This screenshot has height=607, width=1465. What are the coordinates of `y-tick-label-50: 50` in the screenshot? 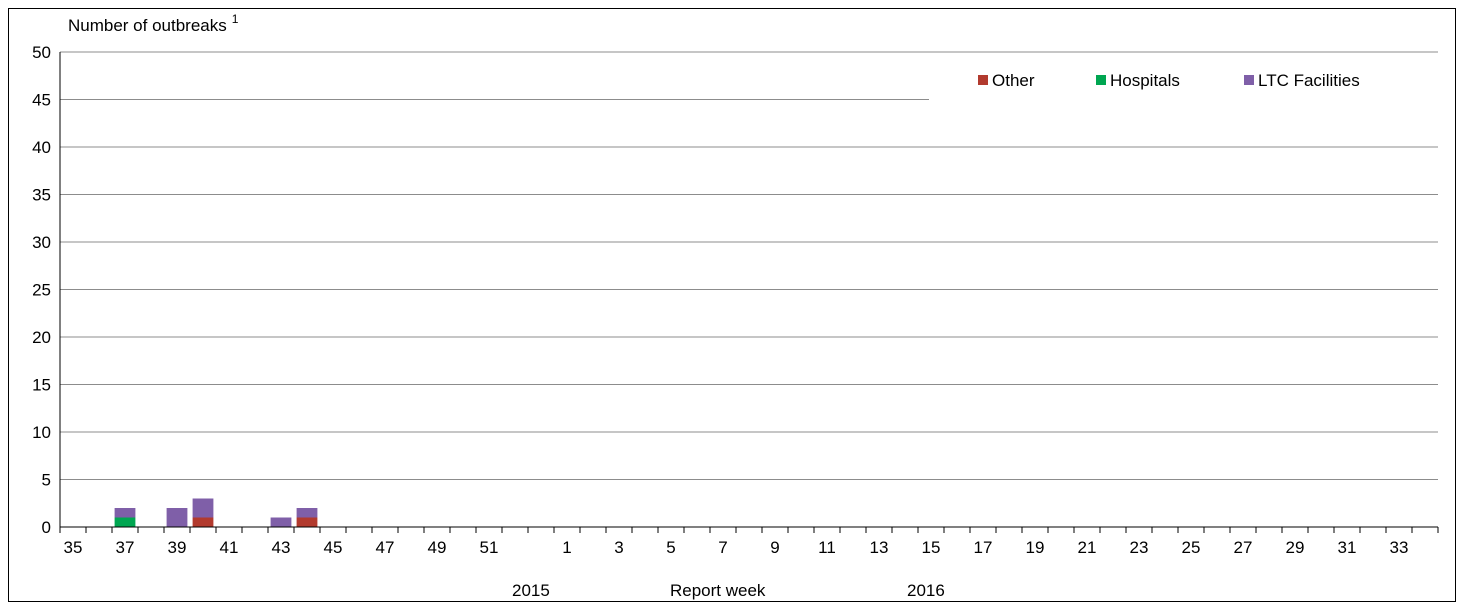 It's located at (41, 52).